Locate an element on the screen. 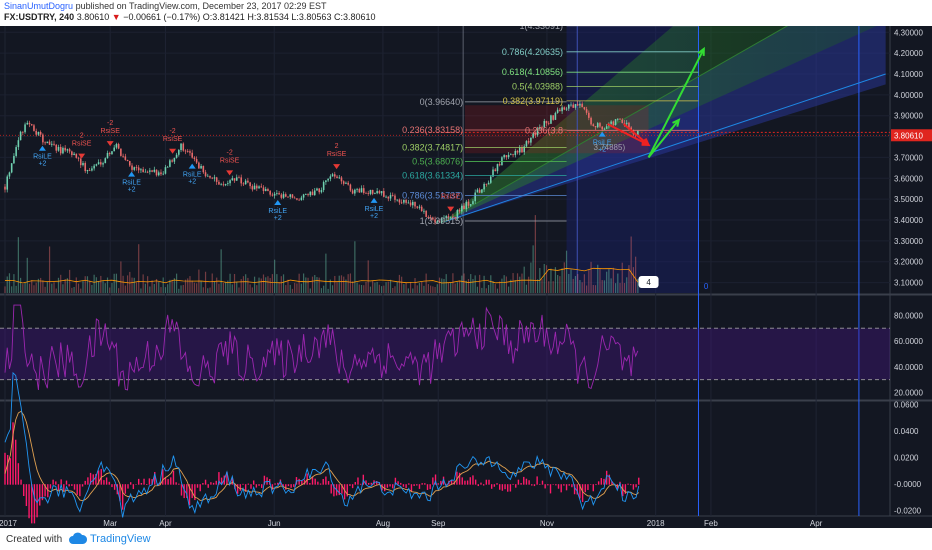  buy-signal-arrow-icon is located at coordinates (278, 202).